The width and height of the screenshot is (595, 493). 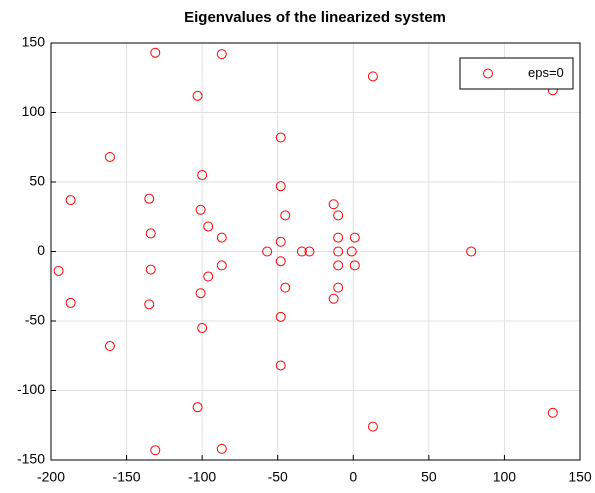 What do you see at coordinates (580, 477) in the screenshot?
I see `x-tick-label: 150` at bounding box center [580, 477].